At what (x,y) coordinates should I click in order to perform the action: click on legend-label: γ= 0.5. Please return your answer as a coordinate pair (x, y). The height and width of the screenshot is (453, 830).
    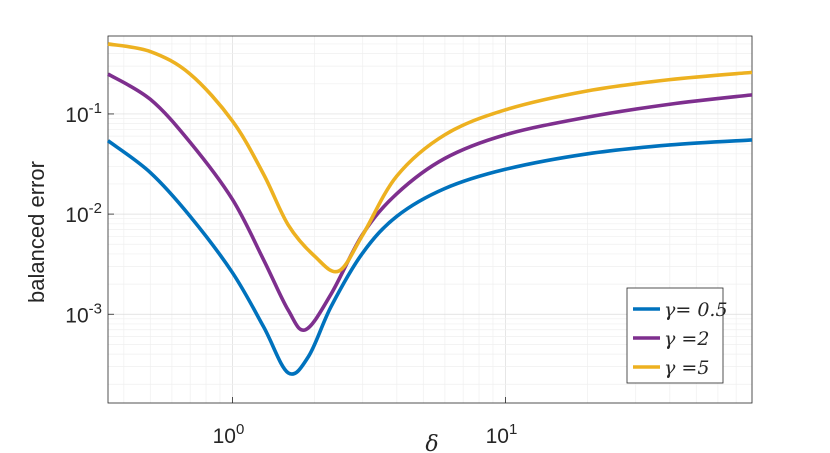
    Looking at the image, I should click on (696, 310).